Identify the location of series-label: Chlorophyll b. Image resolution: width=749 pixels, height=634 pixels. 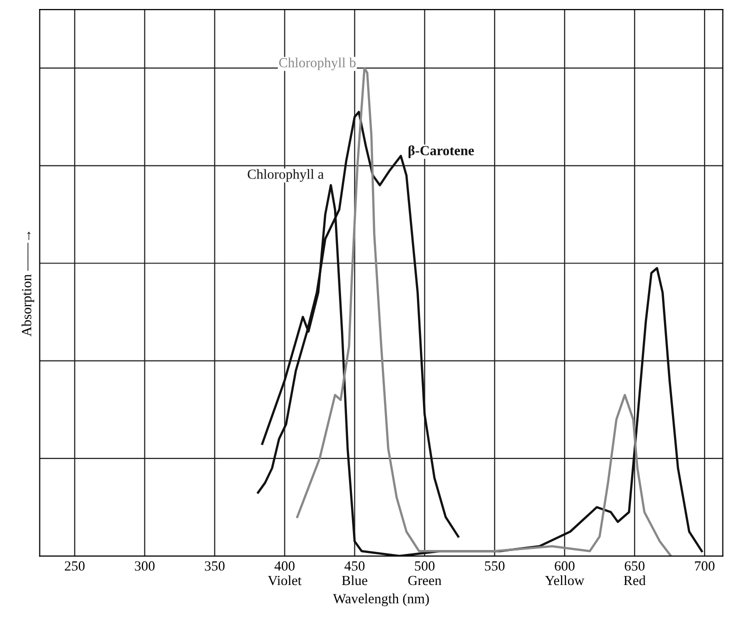
(317, 64).